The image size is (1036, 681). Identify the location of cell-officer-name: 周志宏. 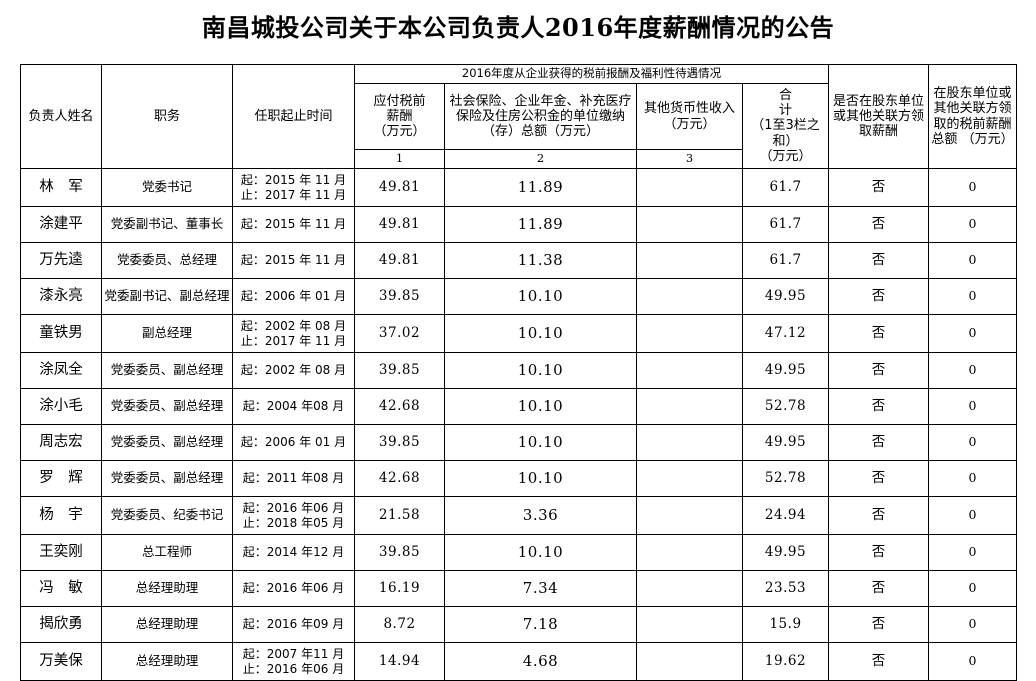
(61, 442).